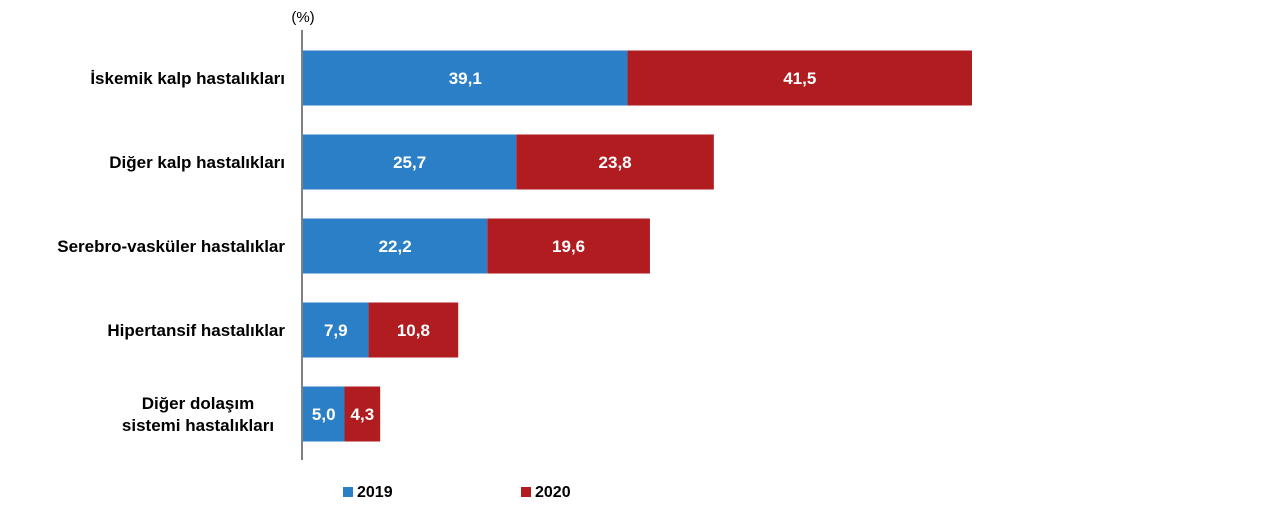 The width and height of the screenshot is (1280, 515). I want to click on bar-value-label-2020-2: 19,6, so click(568, 246).